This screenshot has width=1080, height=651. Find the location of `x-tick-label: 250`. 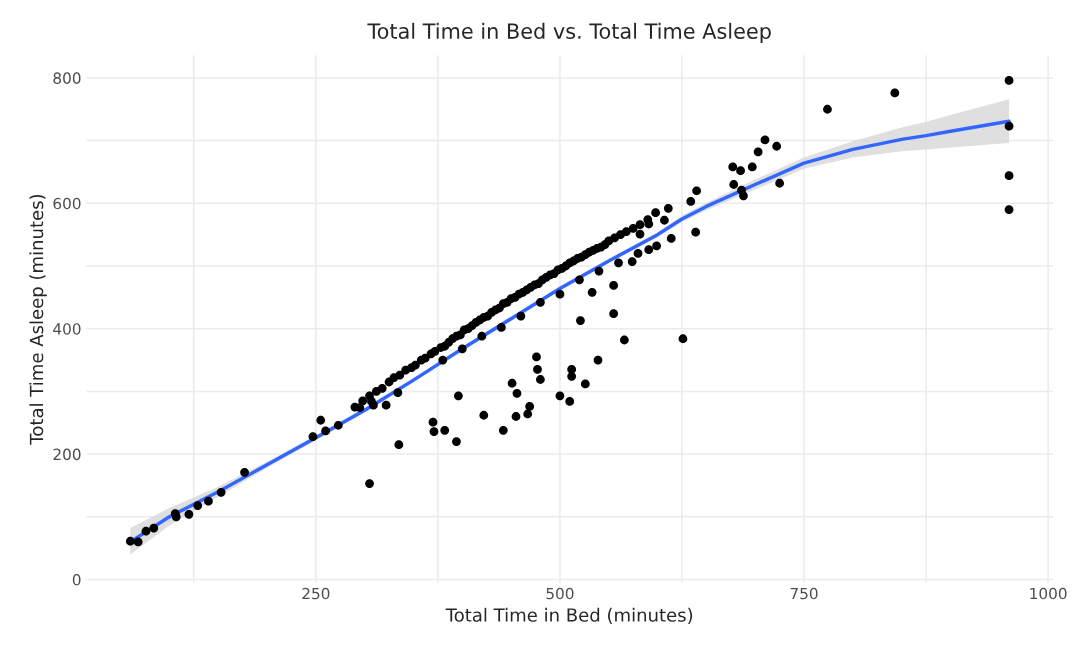

x-tick-label: 250 is located at coordinates (316, 593).